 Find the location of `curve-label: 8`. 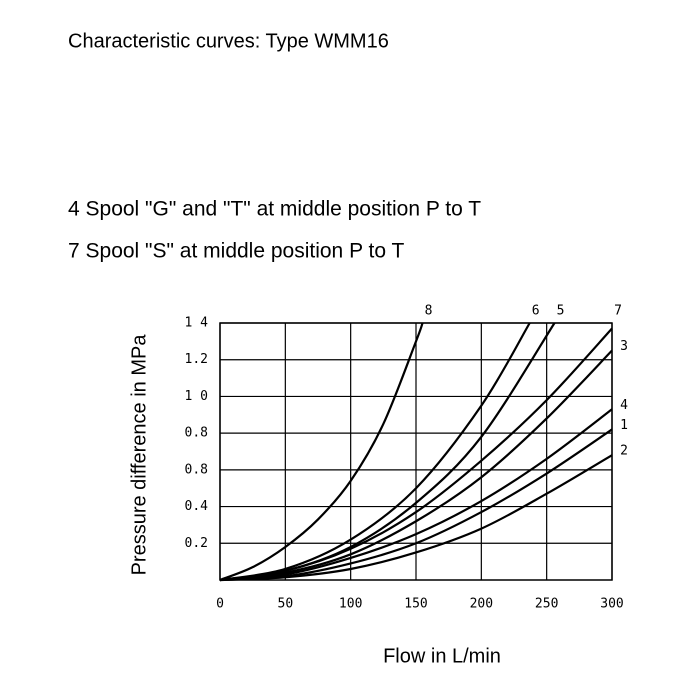

curve-label: 8 is located at coordinates (429, 311).